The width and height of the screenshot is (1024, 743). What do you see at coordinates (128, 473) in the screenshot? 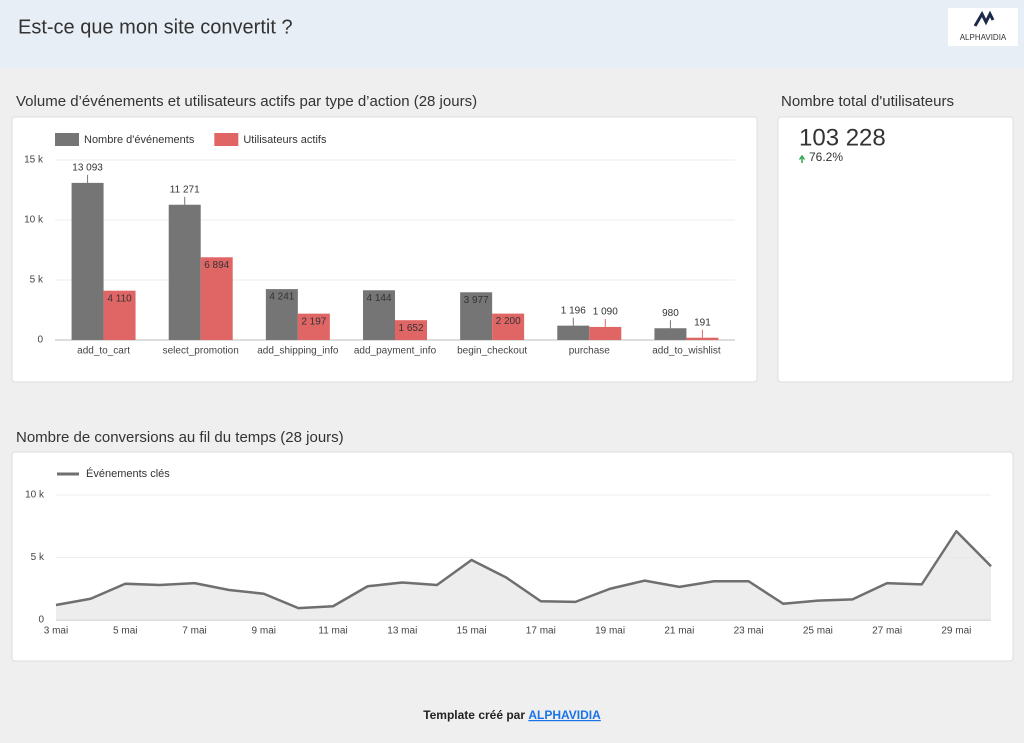
I see `legend-label: Événements clés` at bounding box center [128, 473].